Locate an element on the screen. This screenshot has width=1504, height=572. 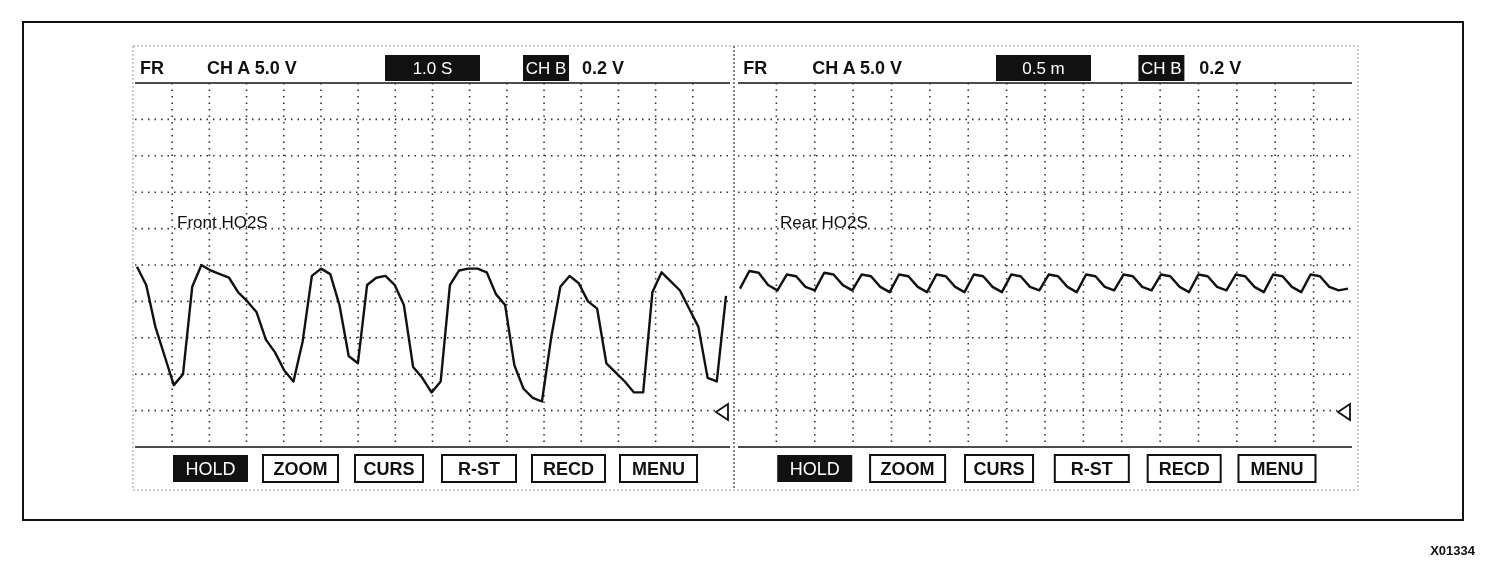
text: 1.0 S is located at coordinates (432, 68).